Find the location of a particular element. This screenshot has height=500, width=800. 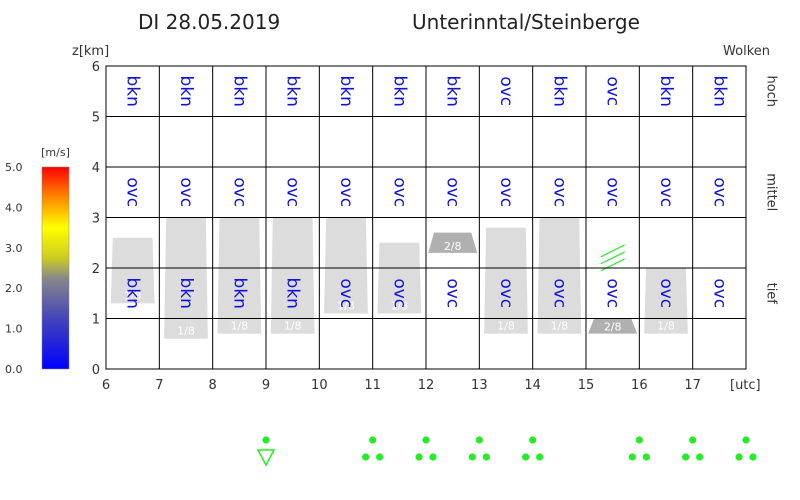

x-tick-label: 16 is located at coordinates (639, 385).